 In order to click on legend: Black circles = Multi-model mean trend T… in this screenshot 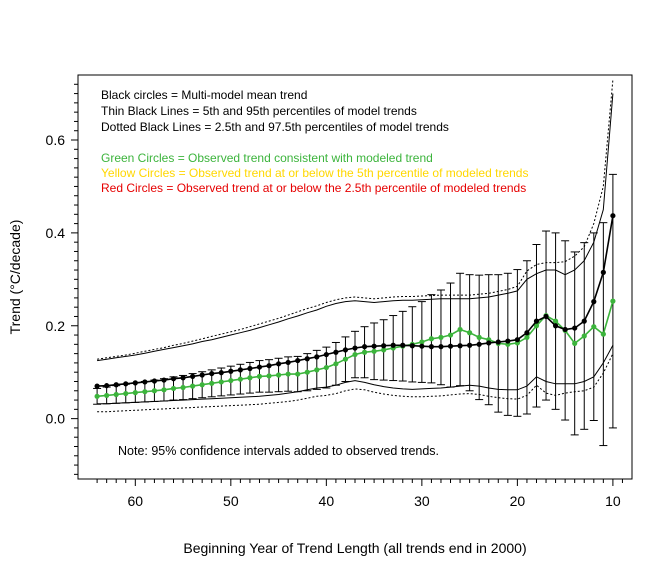, I will do `click(314, 141)`.